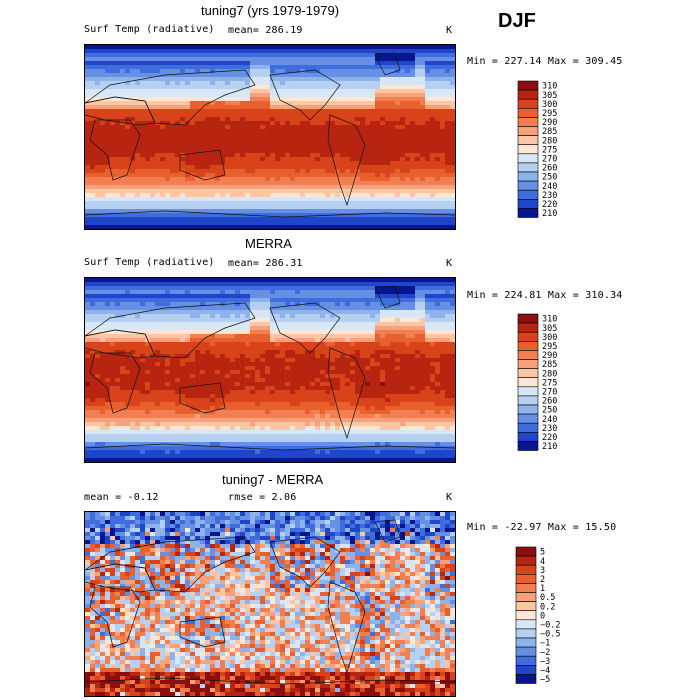 This screenshot has width=700, height=700. Describe the element at coordinates (549, 150) in the screenshot. I see `colorbar-tick-label: 275` at that location.